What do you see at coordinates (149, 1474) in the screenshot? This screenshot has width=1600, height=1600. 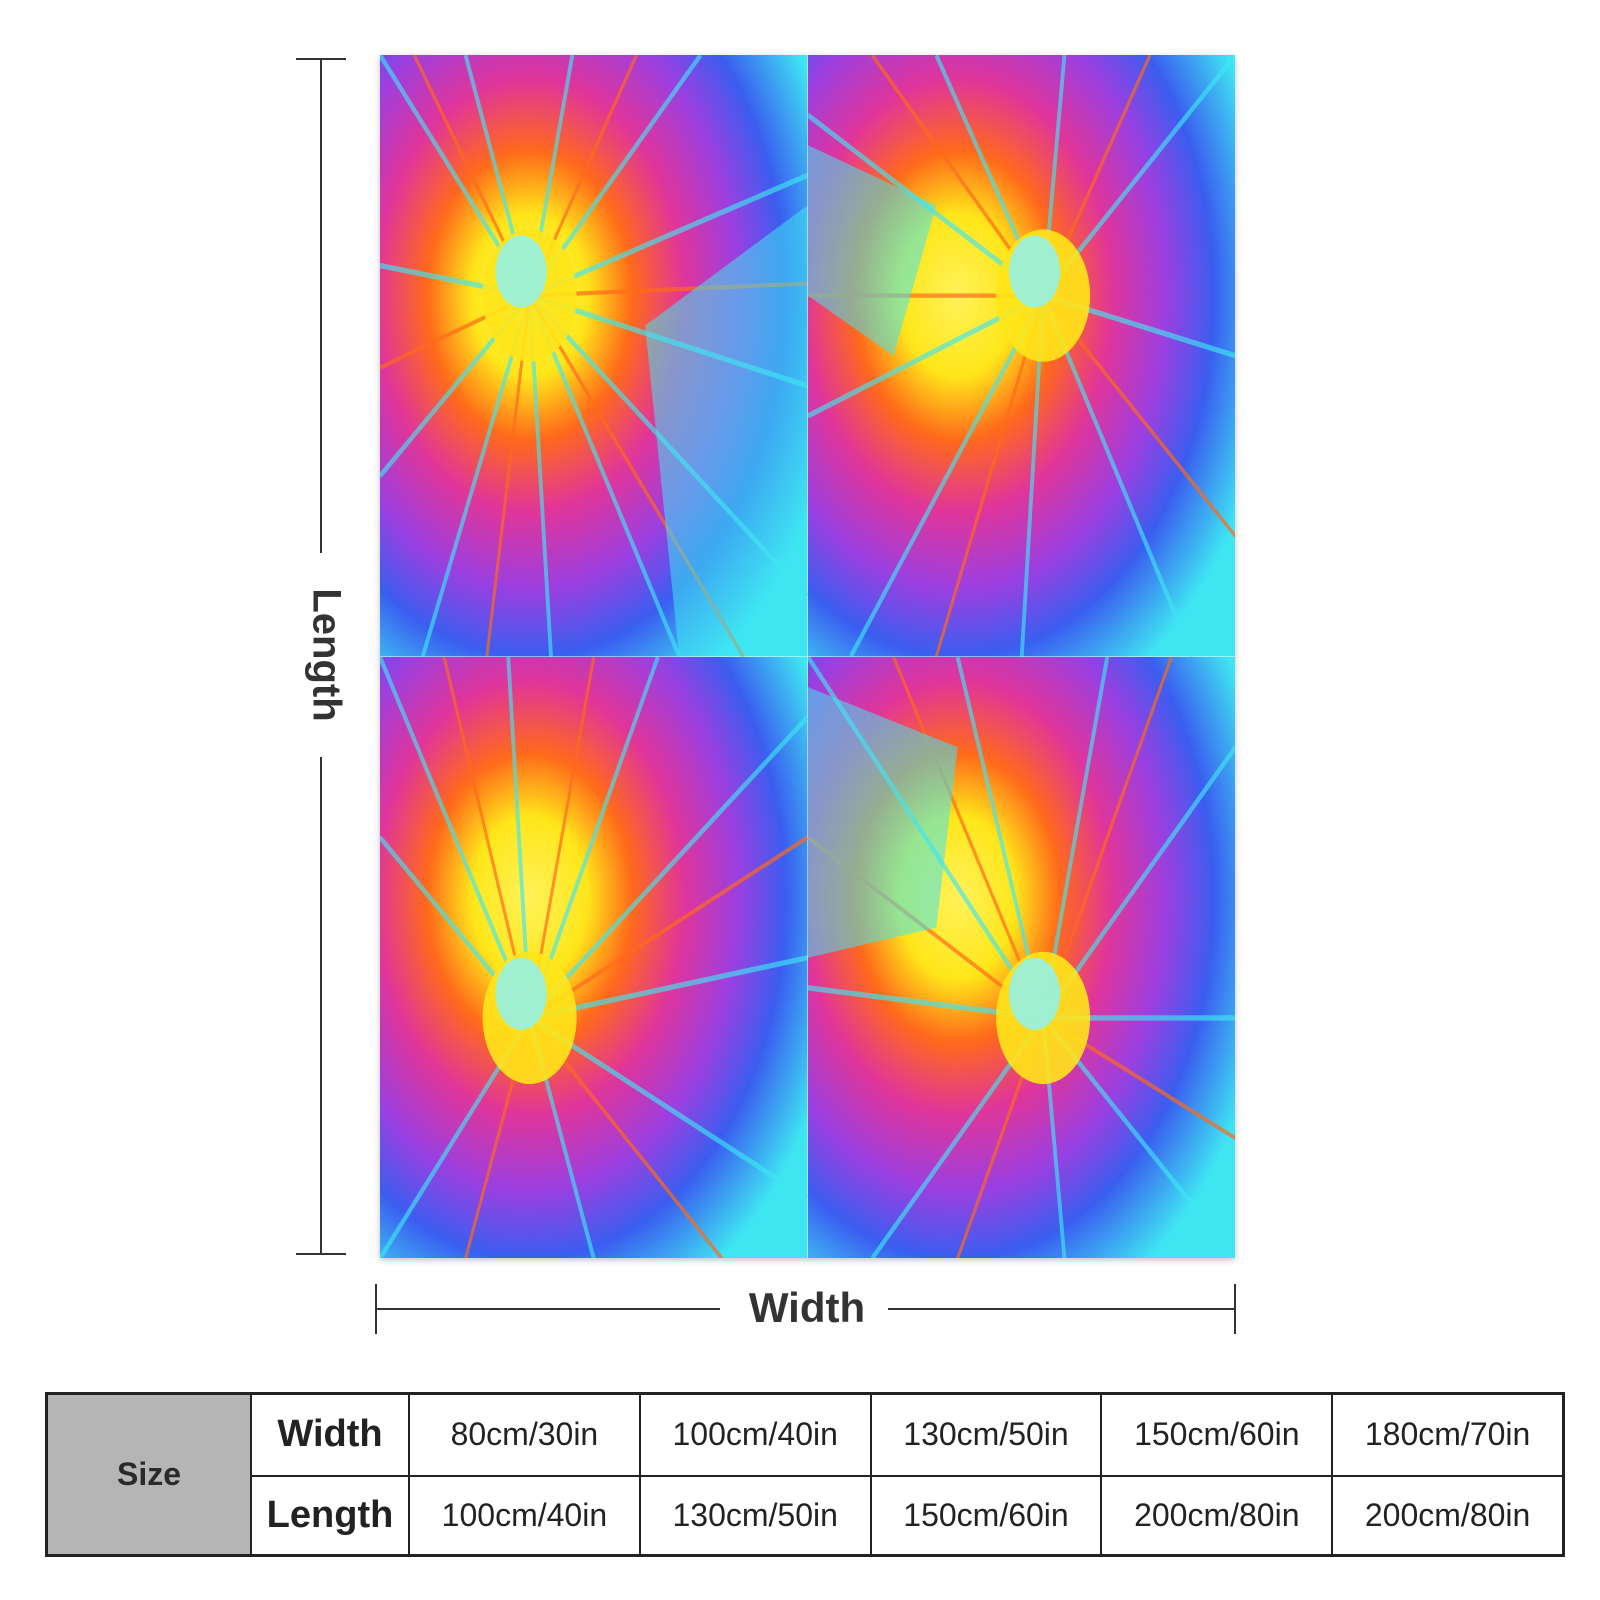 I see `size-header: Size` at bounding box center [149, 1474].